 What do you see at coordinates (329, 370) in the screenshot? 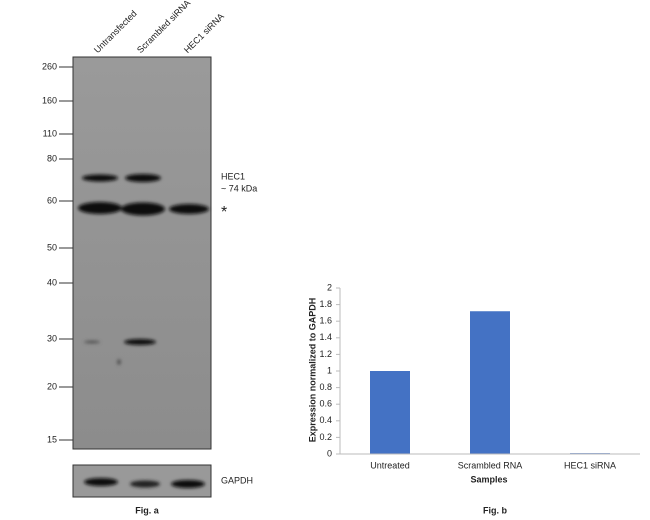
I see `y-tick-label: 1` at bounding box center [329, 370].